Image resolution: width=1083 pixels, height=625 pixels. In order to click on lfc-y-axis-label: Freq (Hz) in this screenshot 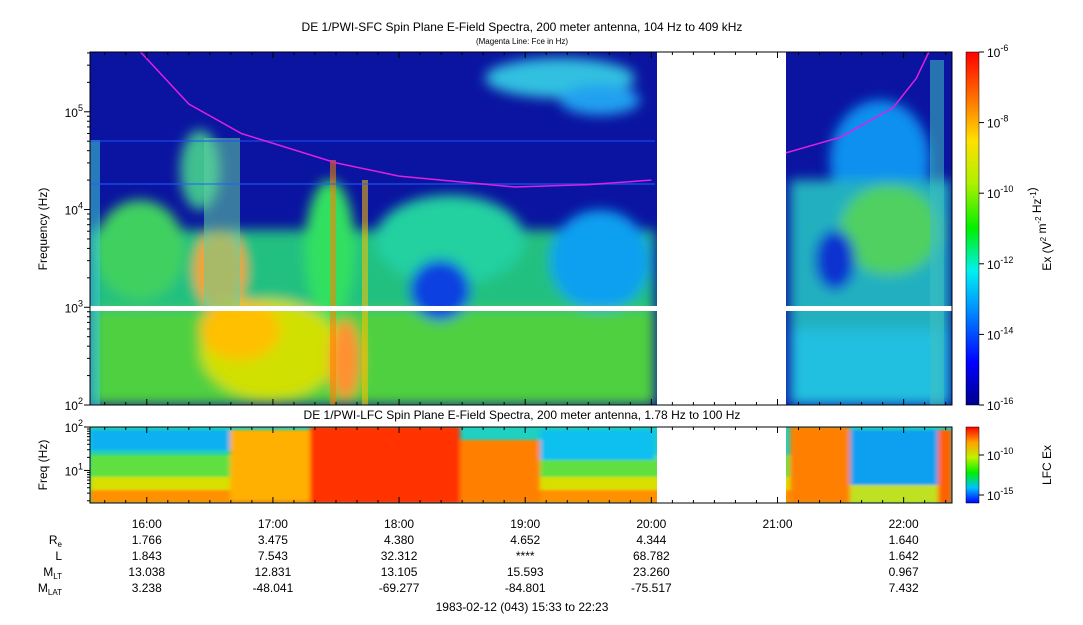, I will do `click(43, 465)`.